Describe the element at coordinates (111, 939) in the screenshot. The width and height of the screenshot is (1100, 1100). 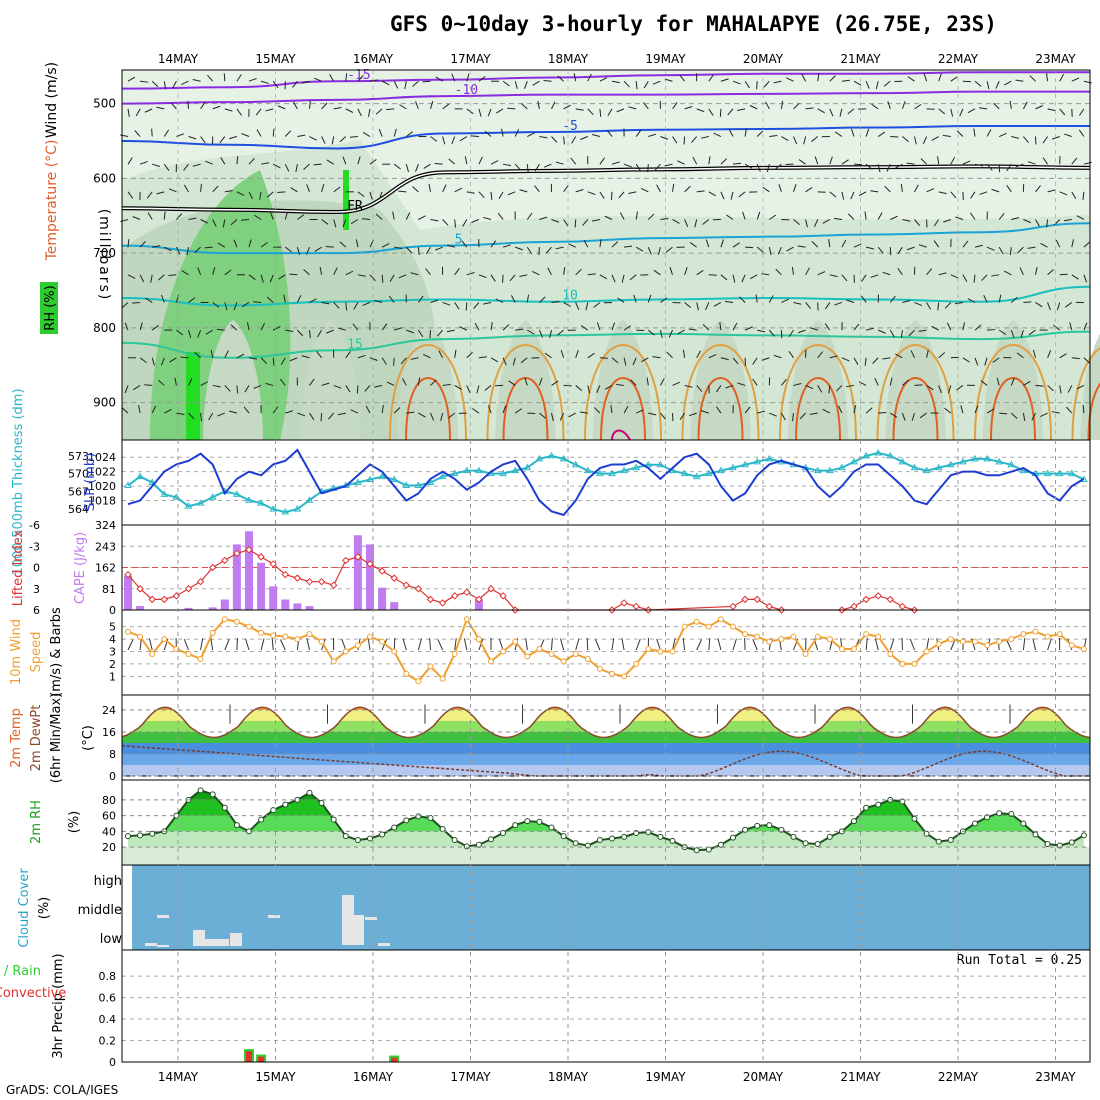
I see `cloud-level-low: low` at that location.